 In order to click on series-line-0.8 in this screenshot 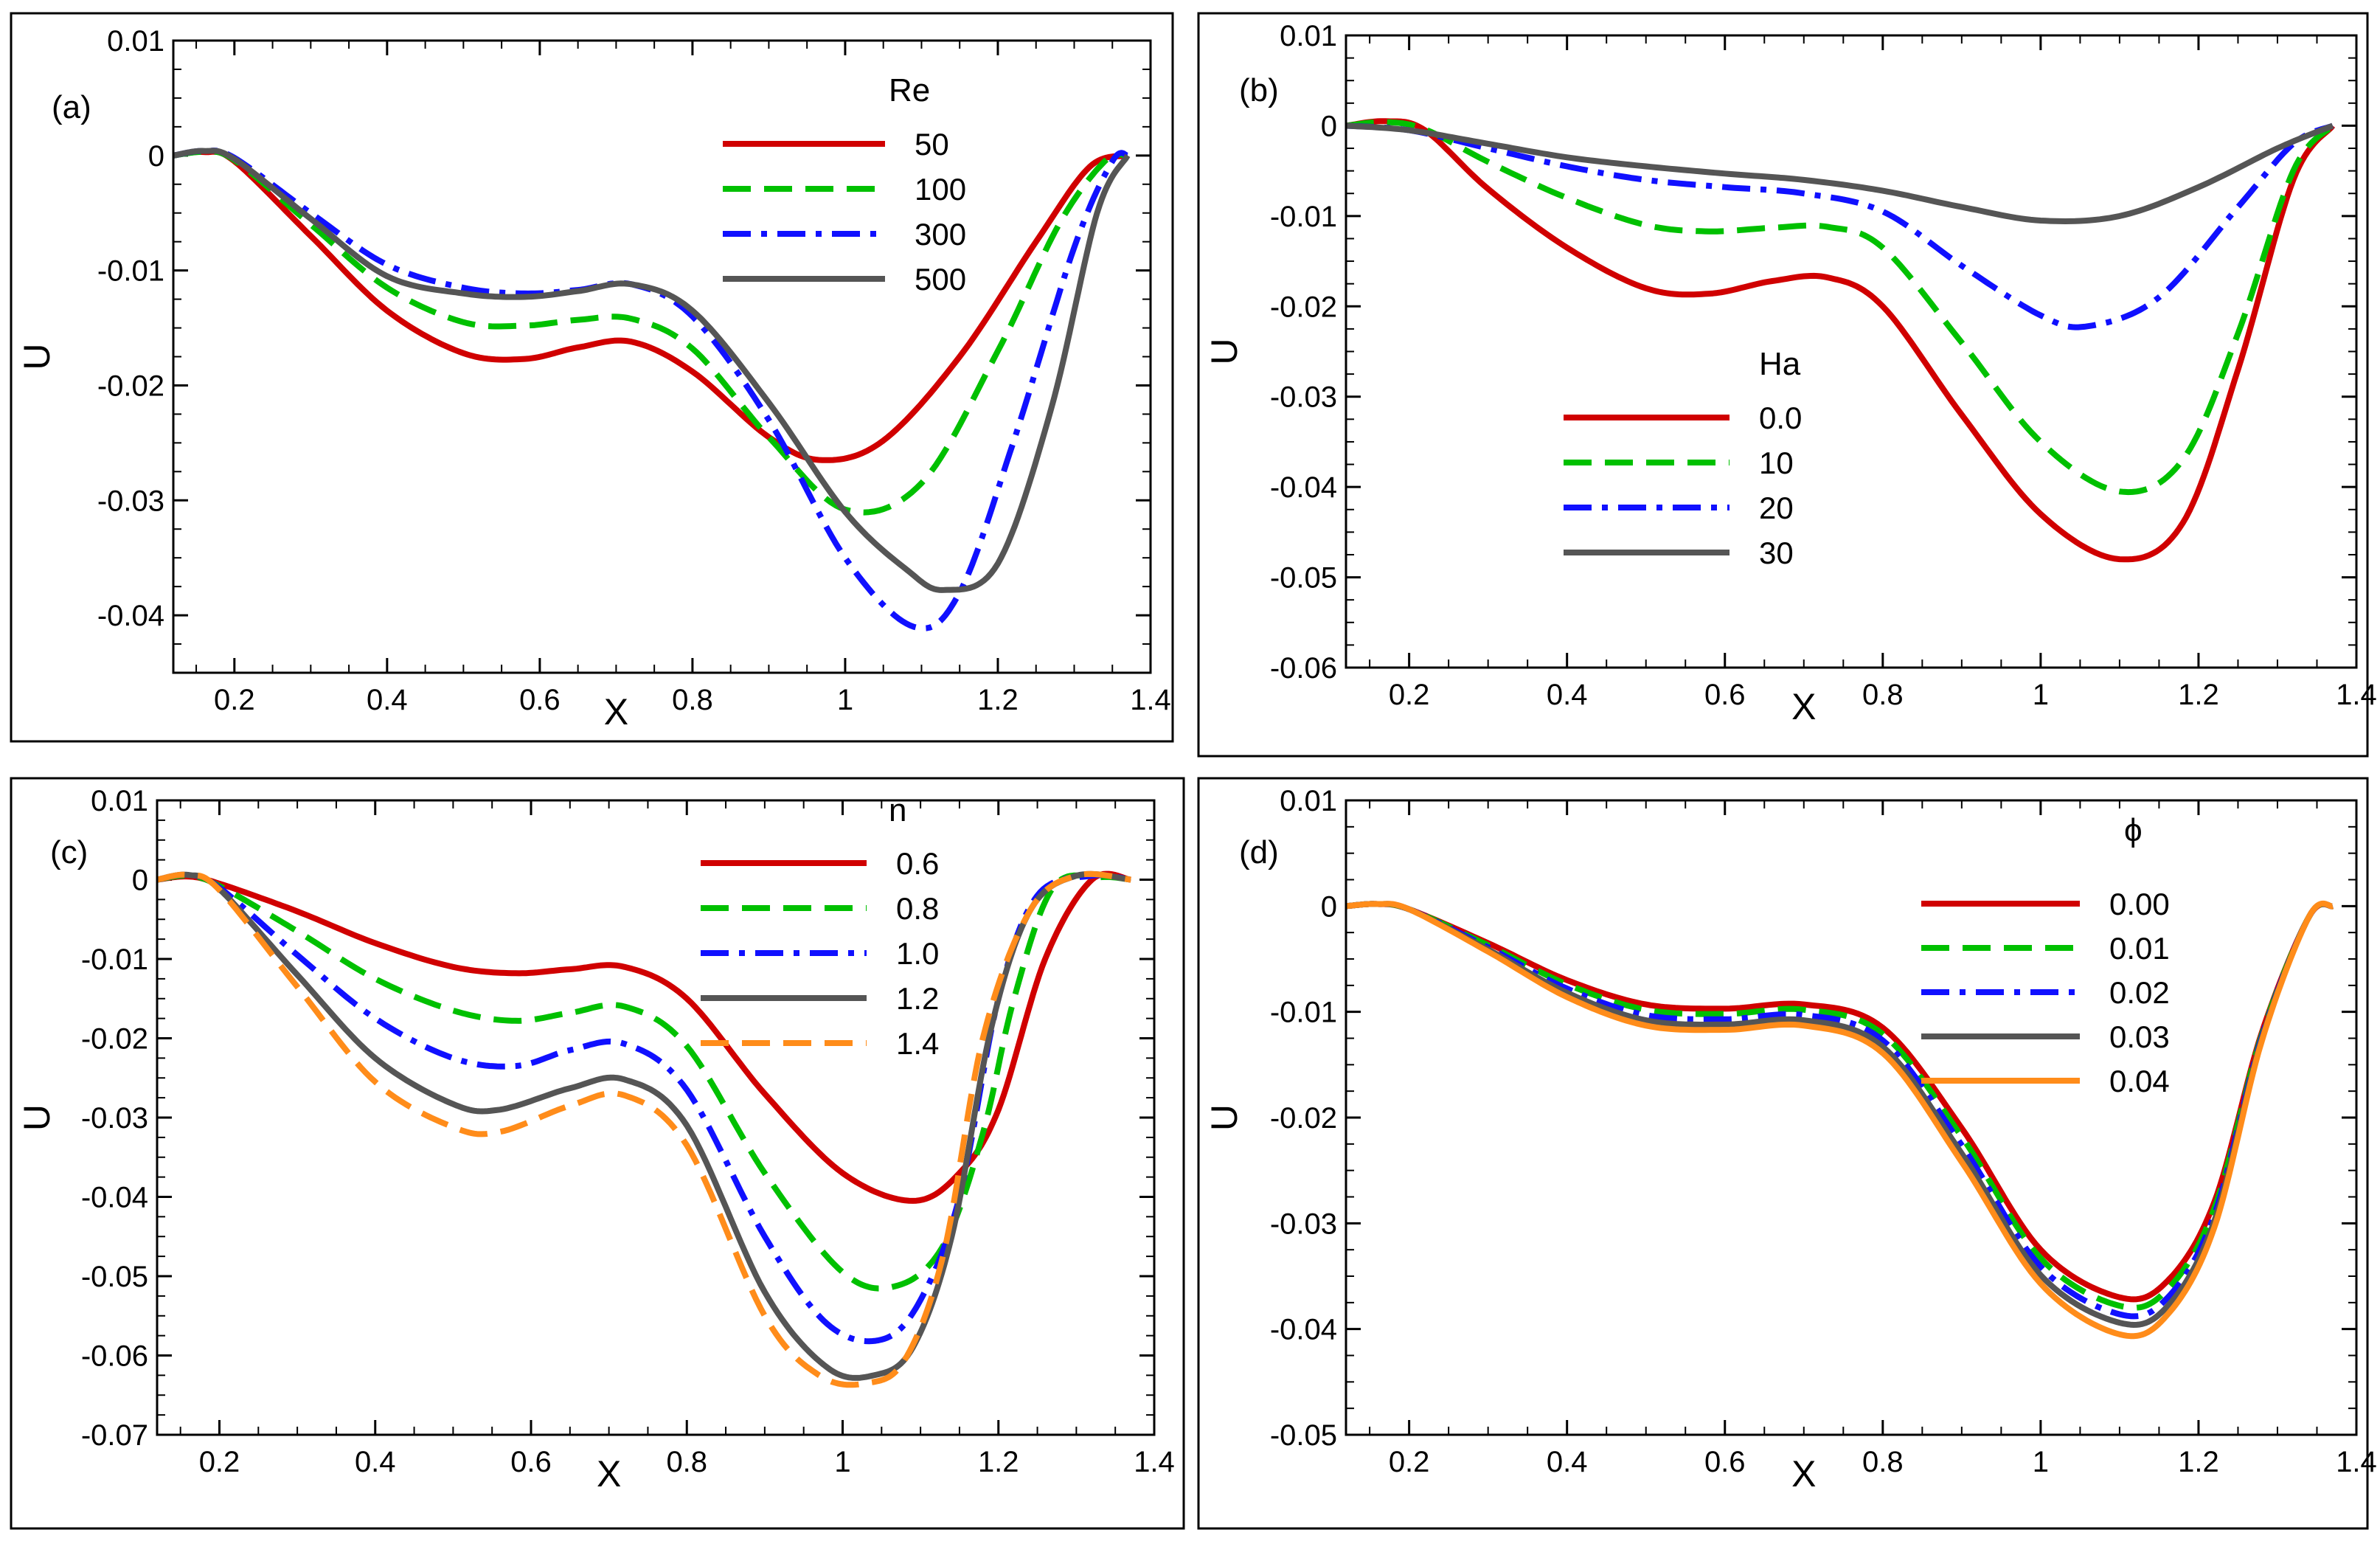, I will do `click(645, 1082)`.